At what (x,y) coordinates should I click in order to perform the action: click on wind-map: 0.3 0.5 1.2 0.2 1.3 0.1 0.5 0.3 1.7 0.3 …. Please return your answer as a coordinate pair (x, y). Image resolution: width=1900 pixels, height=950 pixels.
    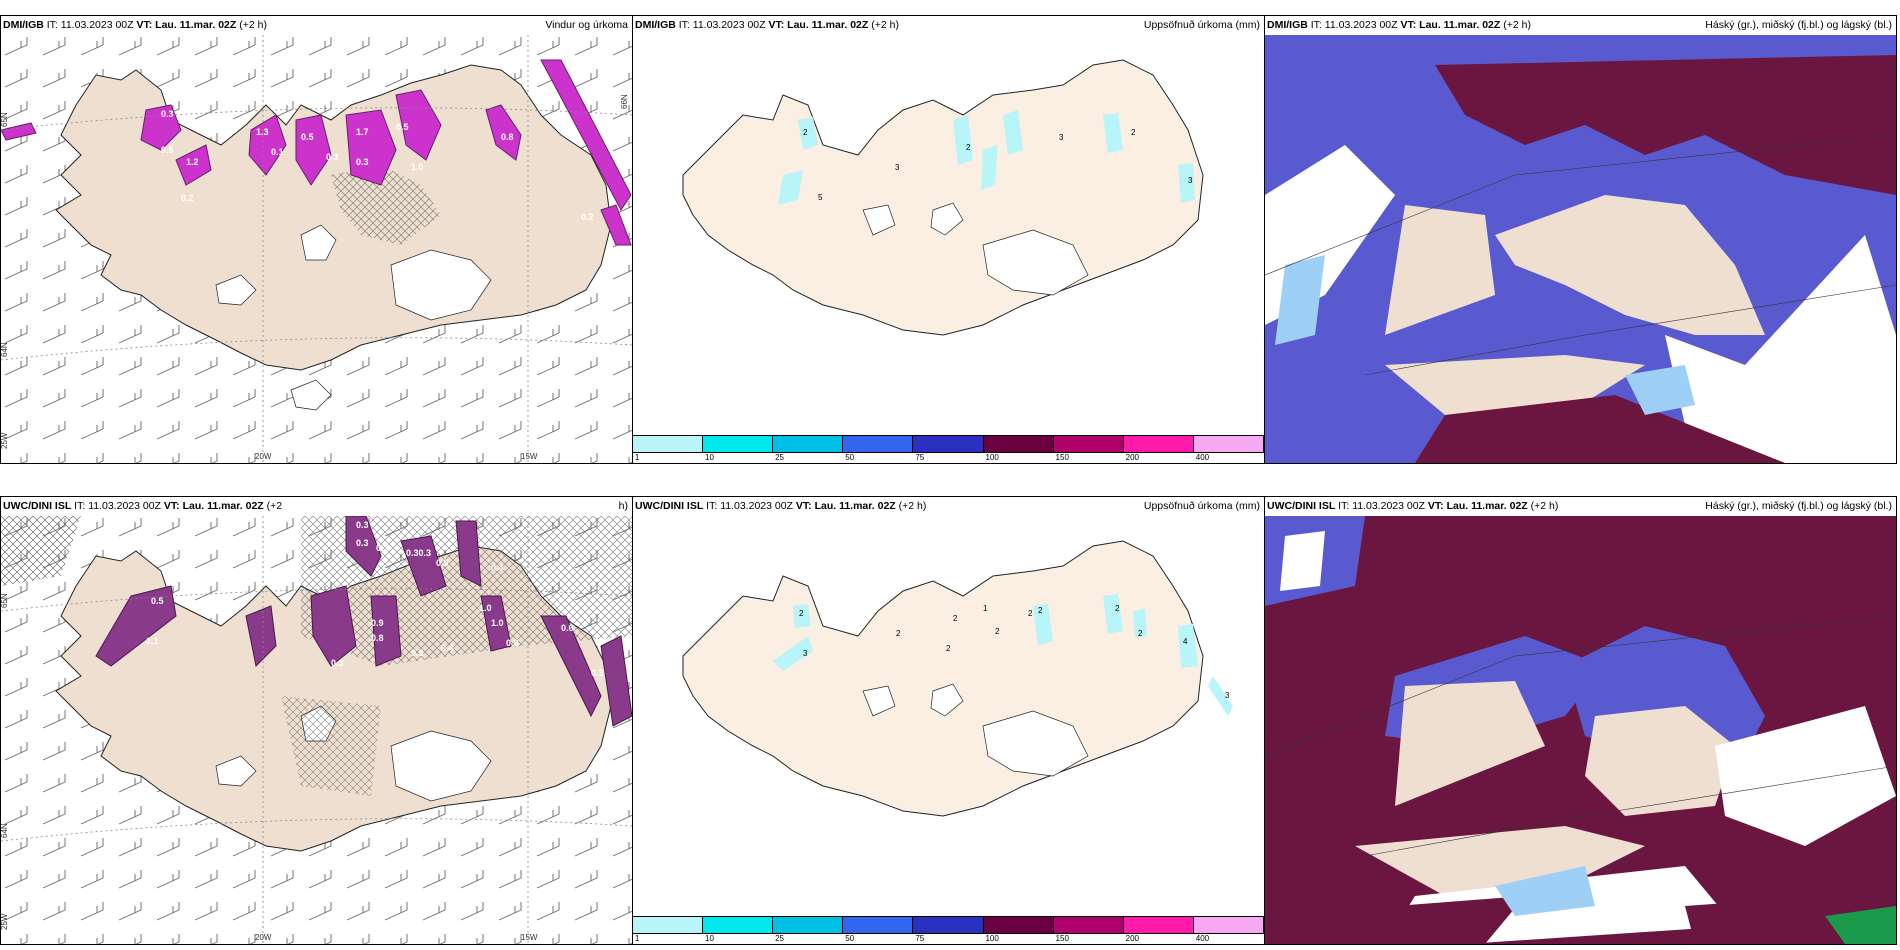
    Looking at the image, I should click on (316, 249).